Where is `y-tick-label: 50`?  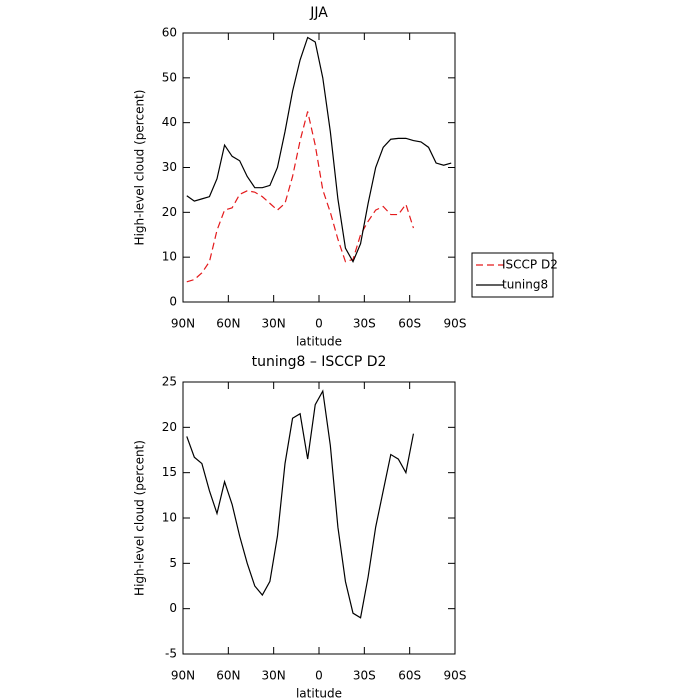 y-tick-label: 50 is located at coordinates (169, 77).